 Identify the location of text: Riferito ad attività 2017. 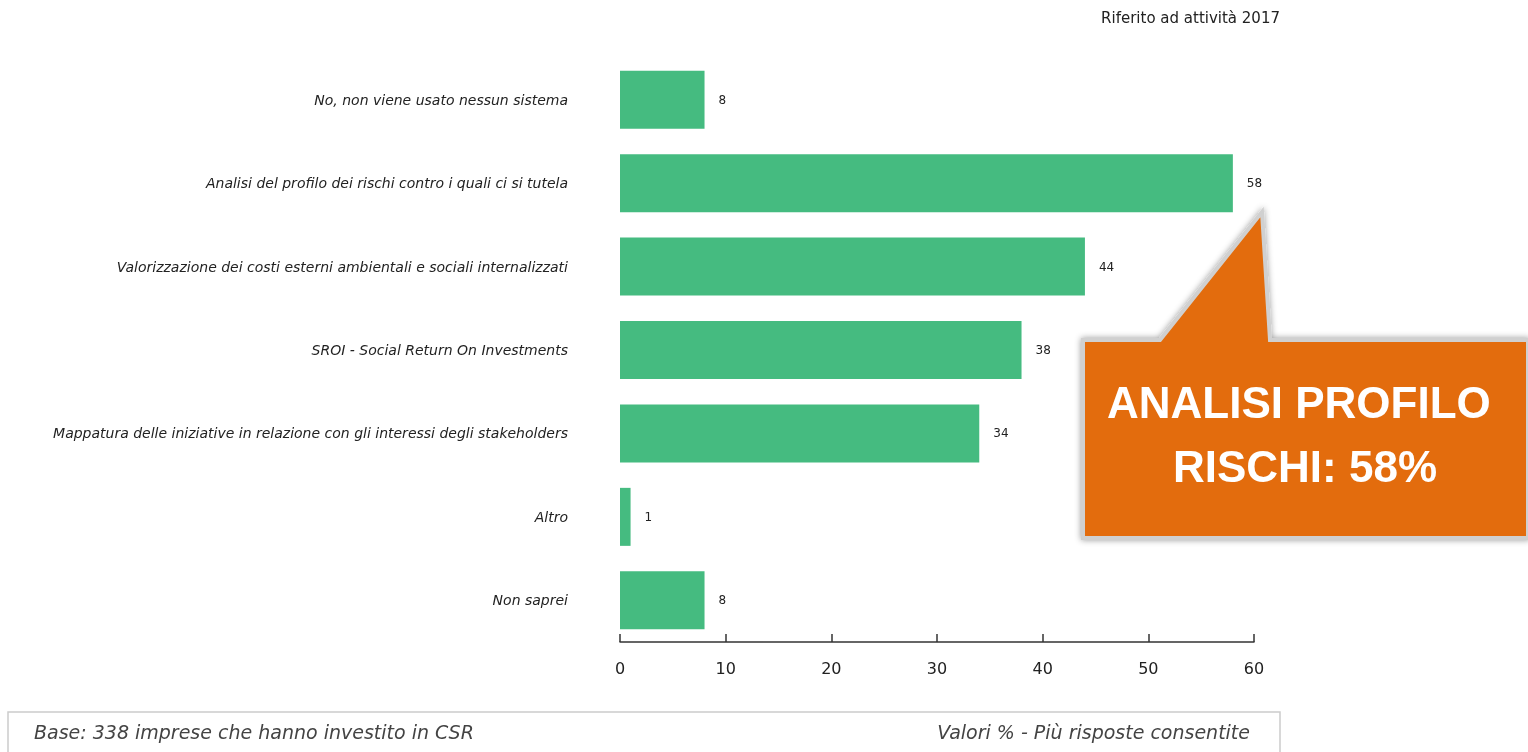
(1191, 17).